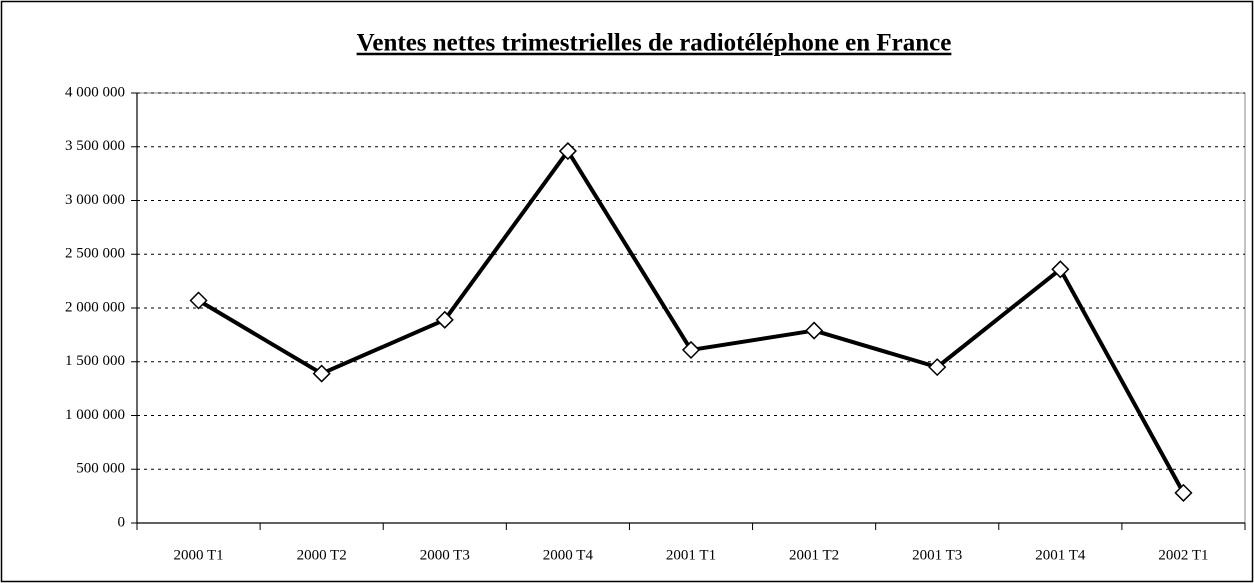 This screenshot has height=583, width=1254. Describe the element at coordinates (691, 555) in the screenshot. I see `x-tick-label: 2001 T1` at that location.